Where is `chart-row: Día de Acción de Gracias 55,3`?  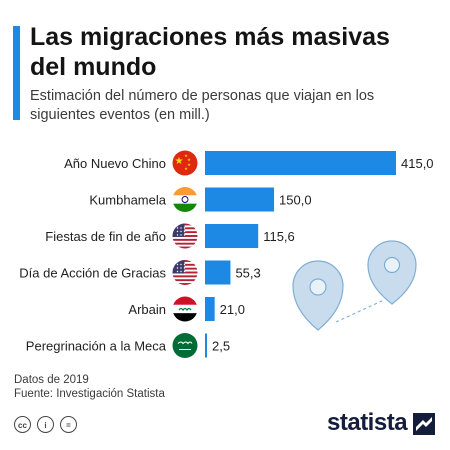
chart-row: Día de Acción de Gracias 55,3 is located at coordinates (140, 272).